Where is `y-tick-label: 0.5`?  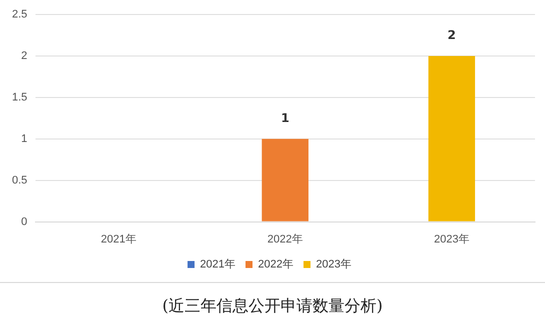
y-tick-label: 0.5 is located at coordinates (20, 180).